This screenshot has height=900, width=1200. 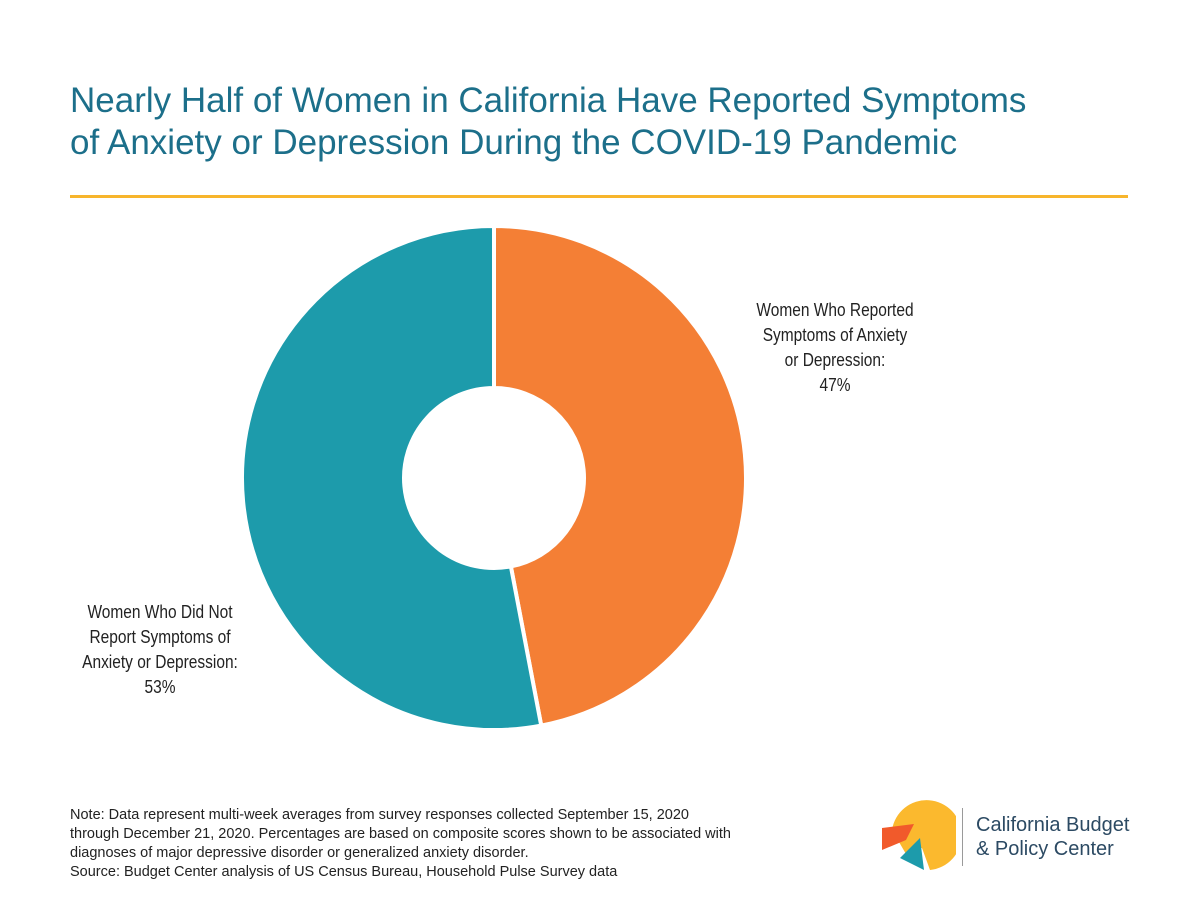 I want to click on slice-value-not-reported: 53%, so click(x=160, y=687).